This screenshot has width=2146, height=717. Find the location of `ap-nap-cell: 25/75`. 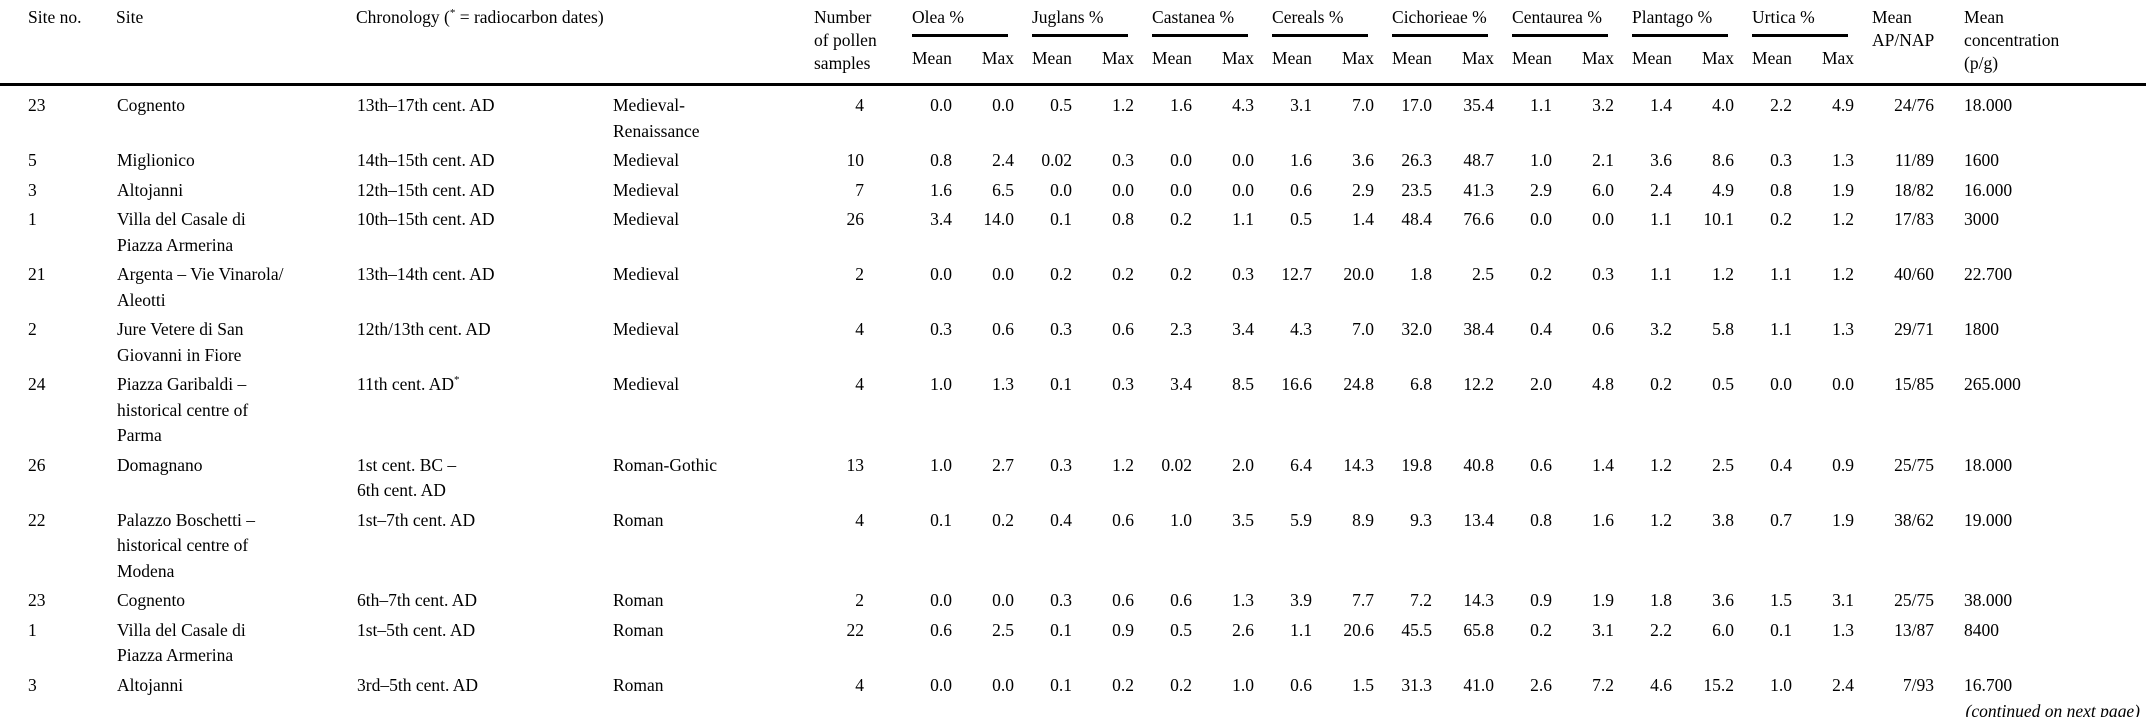

ap-nap-cell: 25/75 is located at coordinates (1914, 600).